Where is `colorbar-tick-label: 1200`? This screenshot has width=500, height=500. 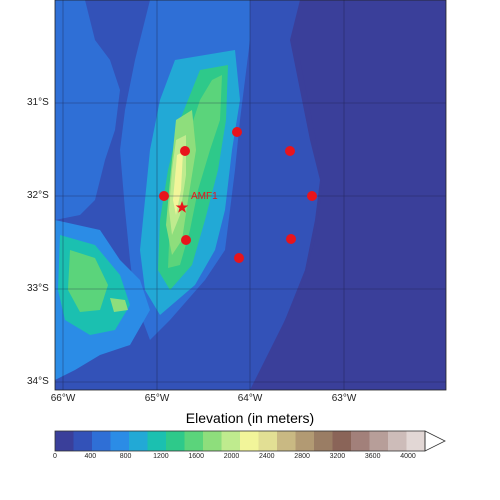 colorbar-tick-label: 1200 is located at coordinates (161, 456).